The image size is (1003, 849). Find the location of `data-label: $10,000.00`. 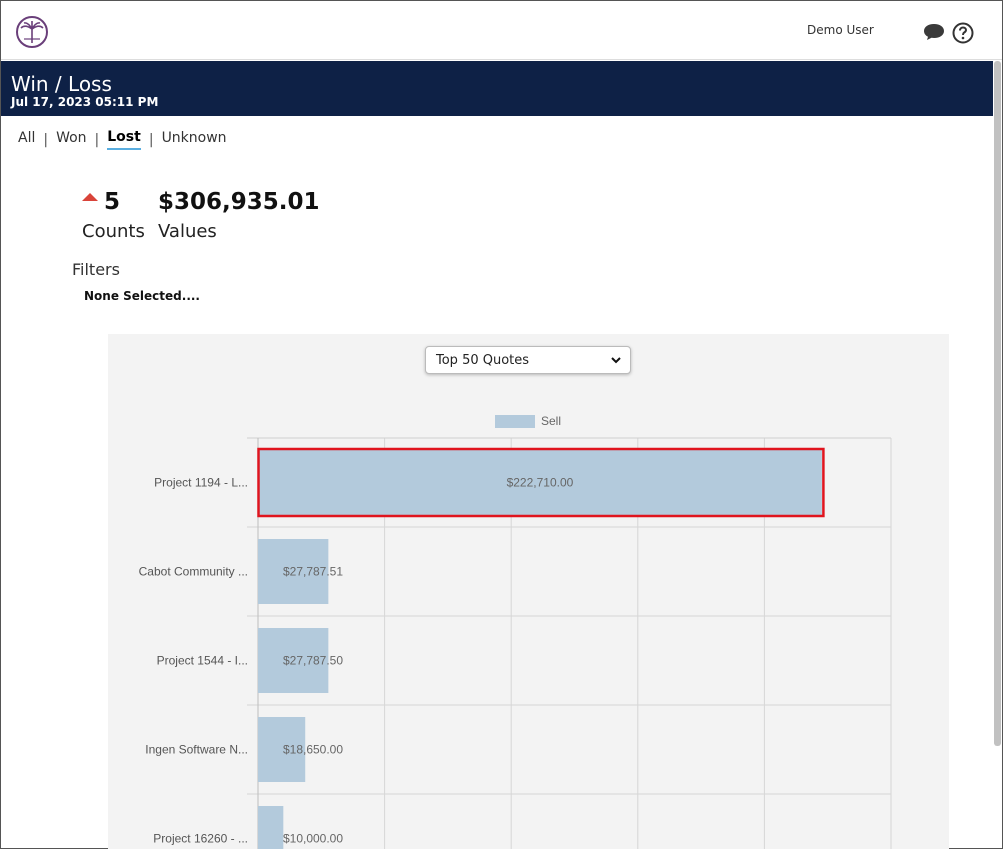

data-label: $10,000.00 is located at coordinates (313, 839).